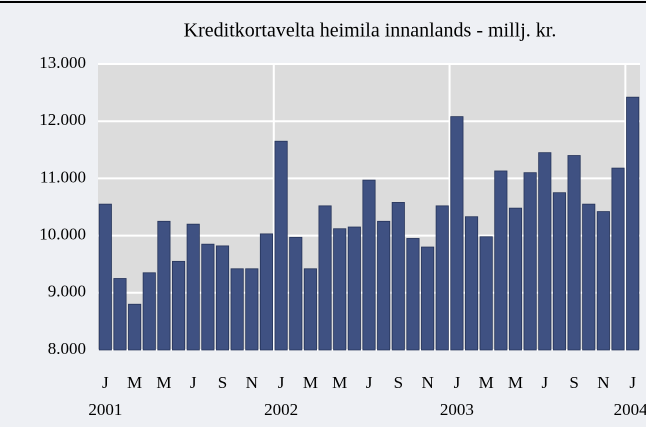  What do you see at coordinates (67, 348) in the screenshot?
I see `y-tick-label: 8.000` at bounding box center [67, 348].